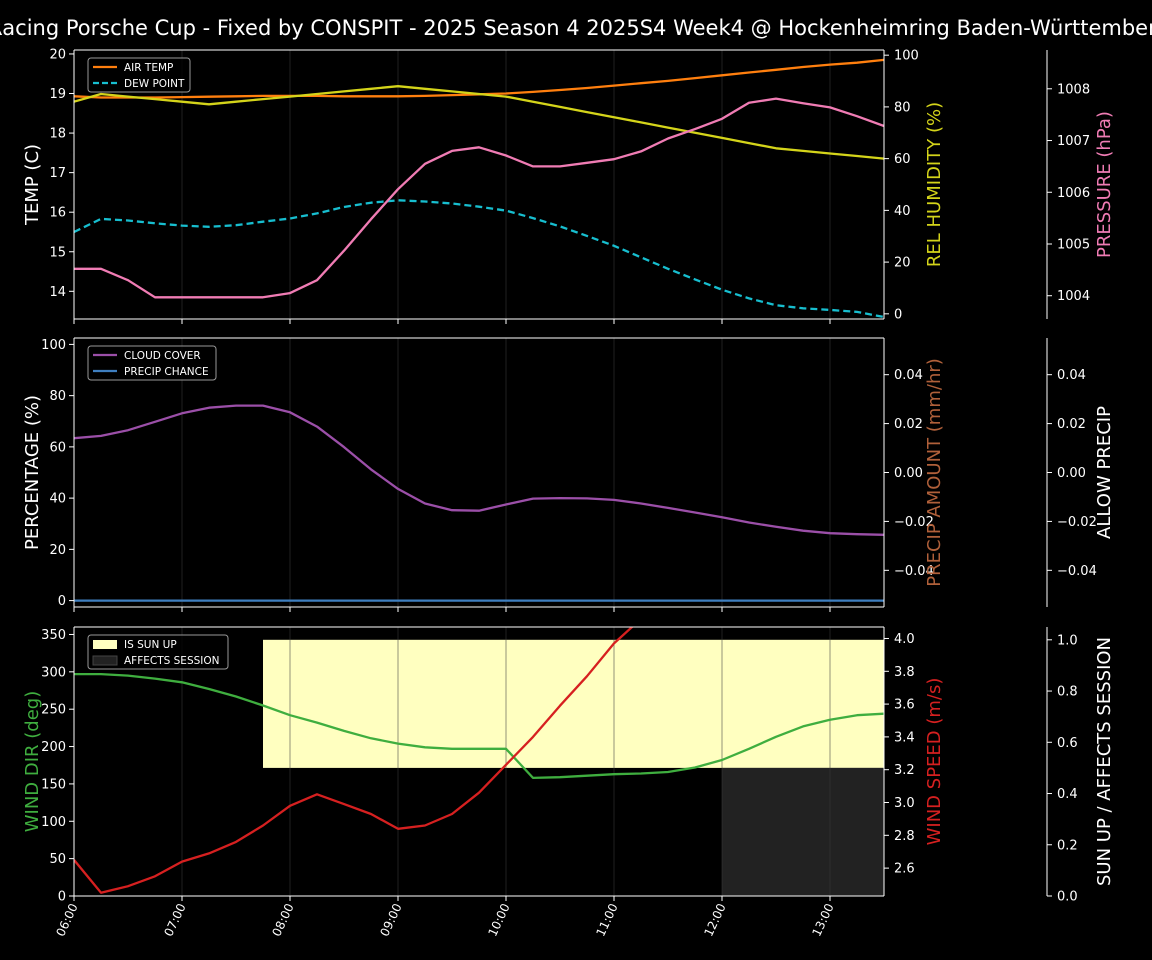 This screenshot has width=1152, height=960. Describe the element at coordinates (57, 213) in the screenshot. I see `y-tick-label: 16` at that location.